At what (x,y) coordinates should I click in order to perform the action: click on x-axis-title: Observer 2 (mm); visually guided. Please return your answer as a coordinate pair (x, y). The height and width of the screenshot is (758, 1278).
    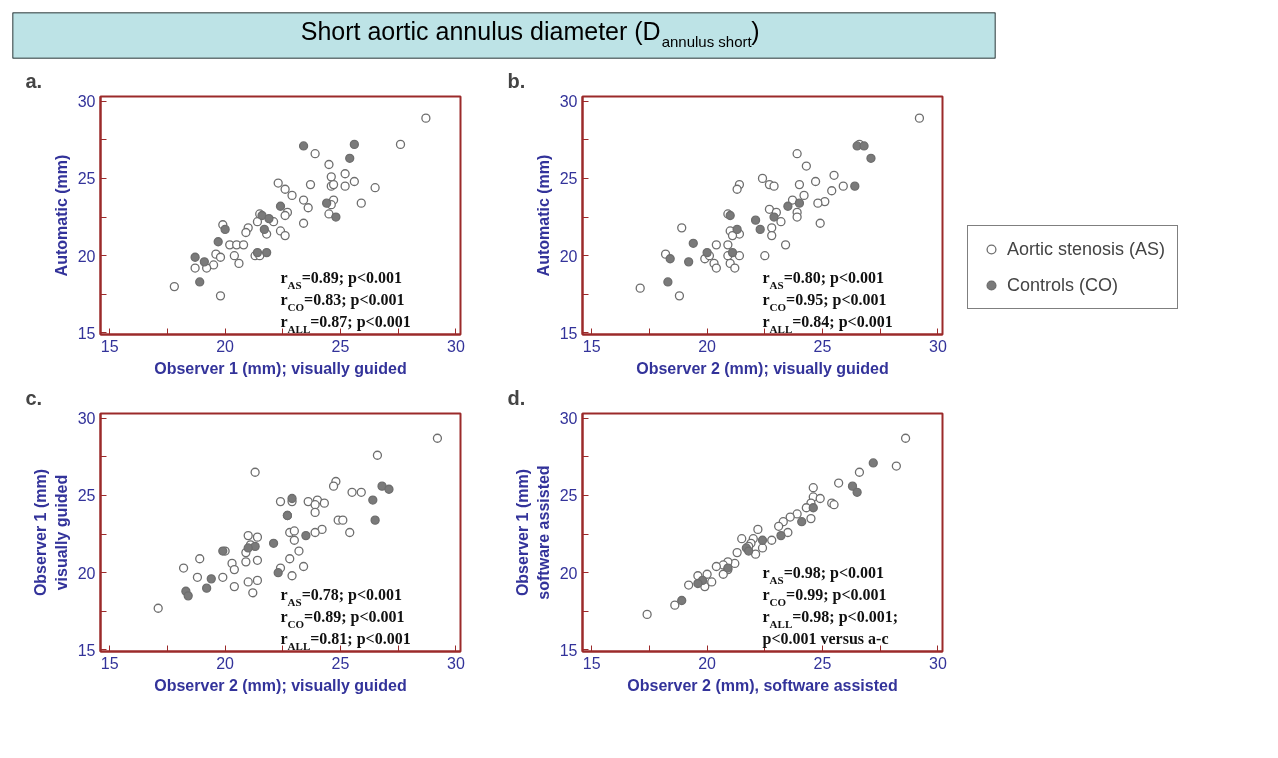
    Looking at the image, I should click on (762, 368).